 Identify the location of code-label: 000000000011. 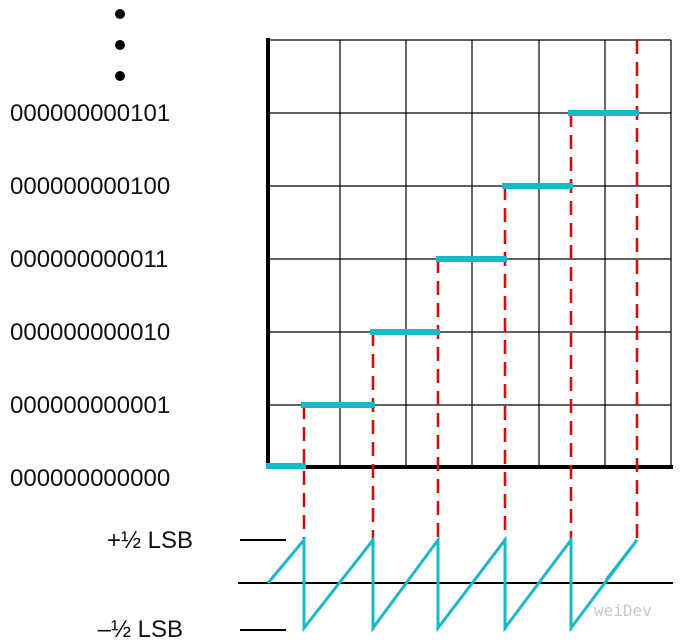
(89, 259).